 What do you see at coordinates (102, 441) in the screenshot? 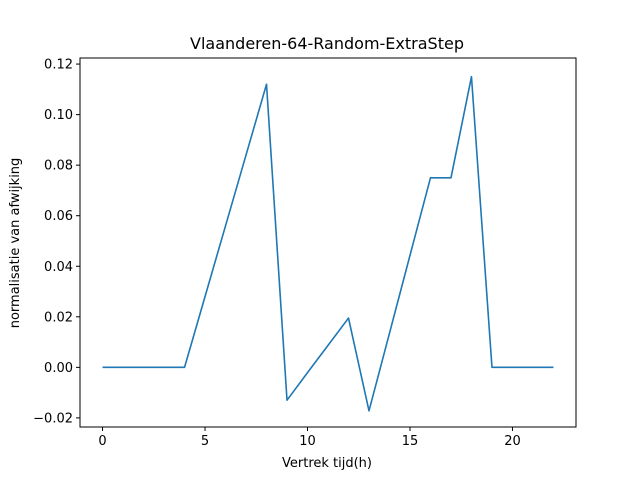
I see `x-tick-label-0: 0` at bounding box center [102, 441].